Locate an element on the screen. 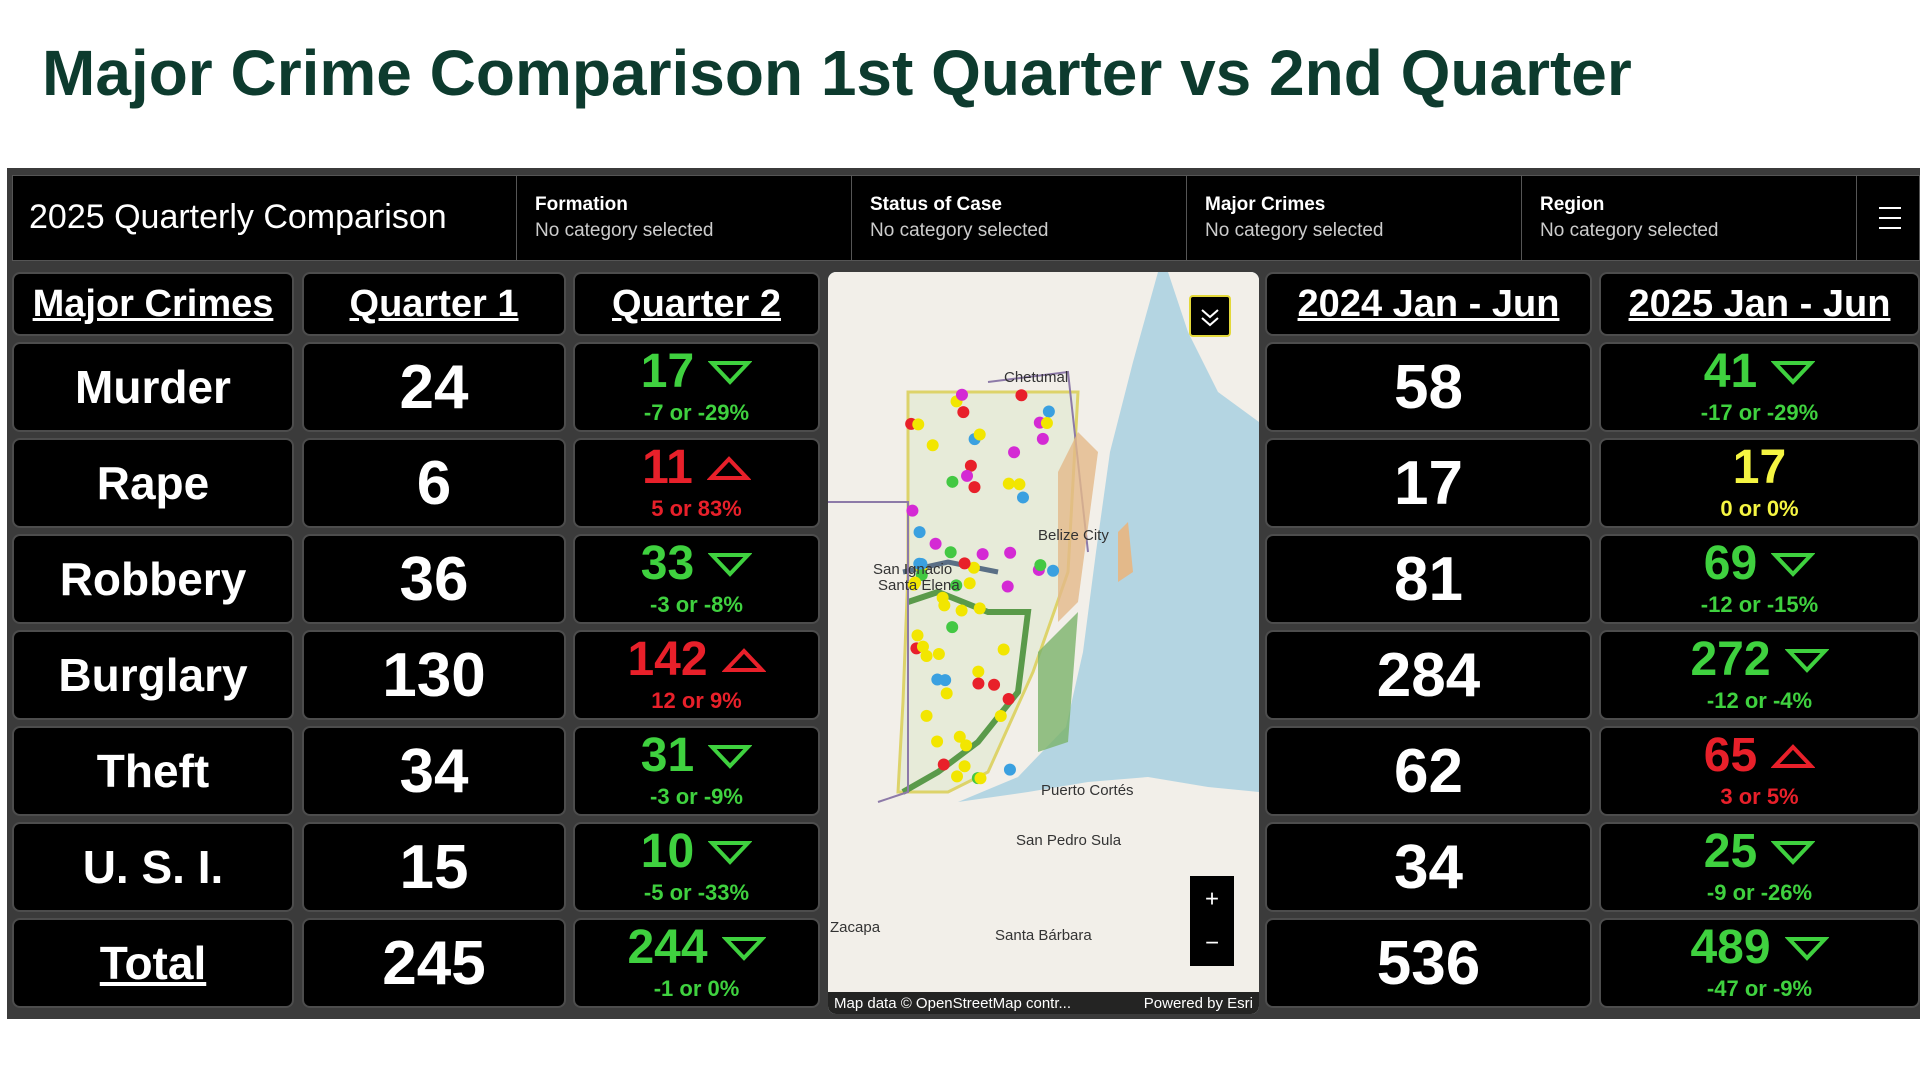 Image resolution: width=1920 pixels, height=1080 pixels. q1-value: 245 is located at coordinates (434, 963).